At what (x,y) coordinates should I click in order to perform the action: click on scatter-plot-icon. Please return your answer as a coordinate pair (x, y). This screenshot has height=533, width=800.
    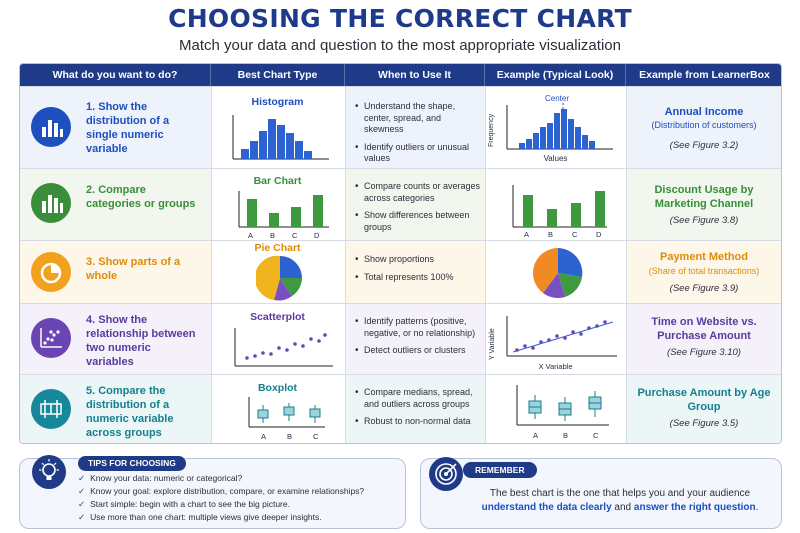
    Looking at the image, I should click on (51, 338).